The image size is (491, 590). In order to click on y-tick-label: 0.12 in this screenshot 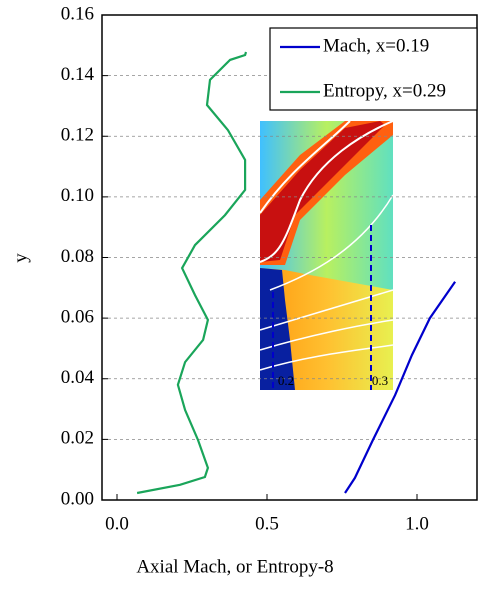, I will do `click(77, 135)`.